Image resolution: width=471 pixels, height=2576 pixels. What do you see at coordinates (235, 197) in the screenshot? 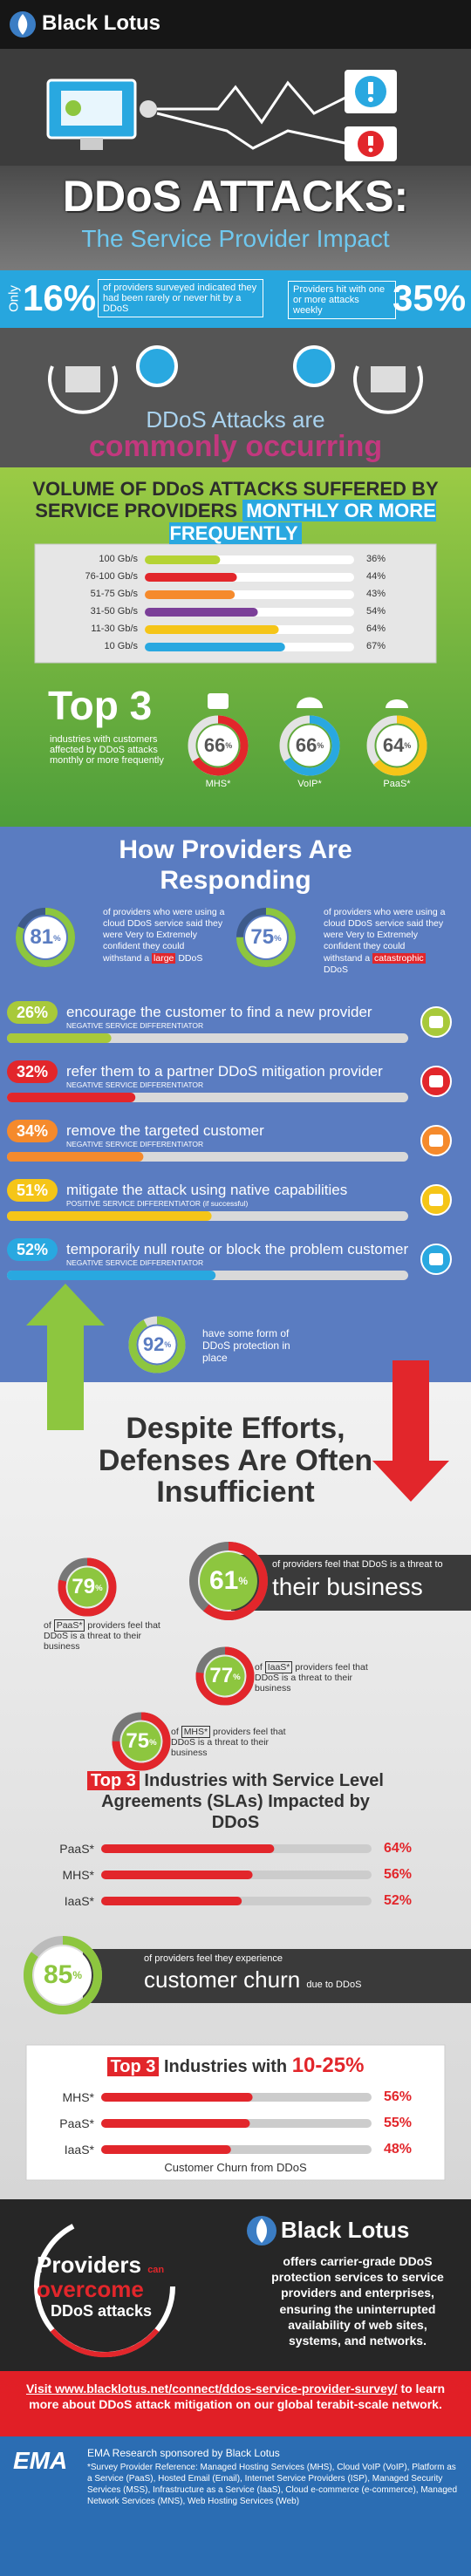
I see `title: DDoS ATTACKS:` at bounding box center [235, 197].